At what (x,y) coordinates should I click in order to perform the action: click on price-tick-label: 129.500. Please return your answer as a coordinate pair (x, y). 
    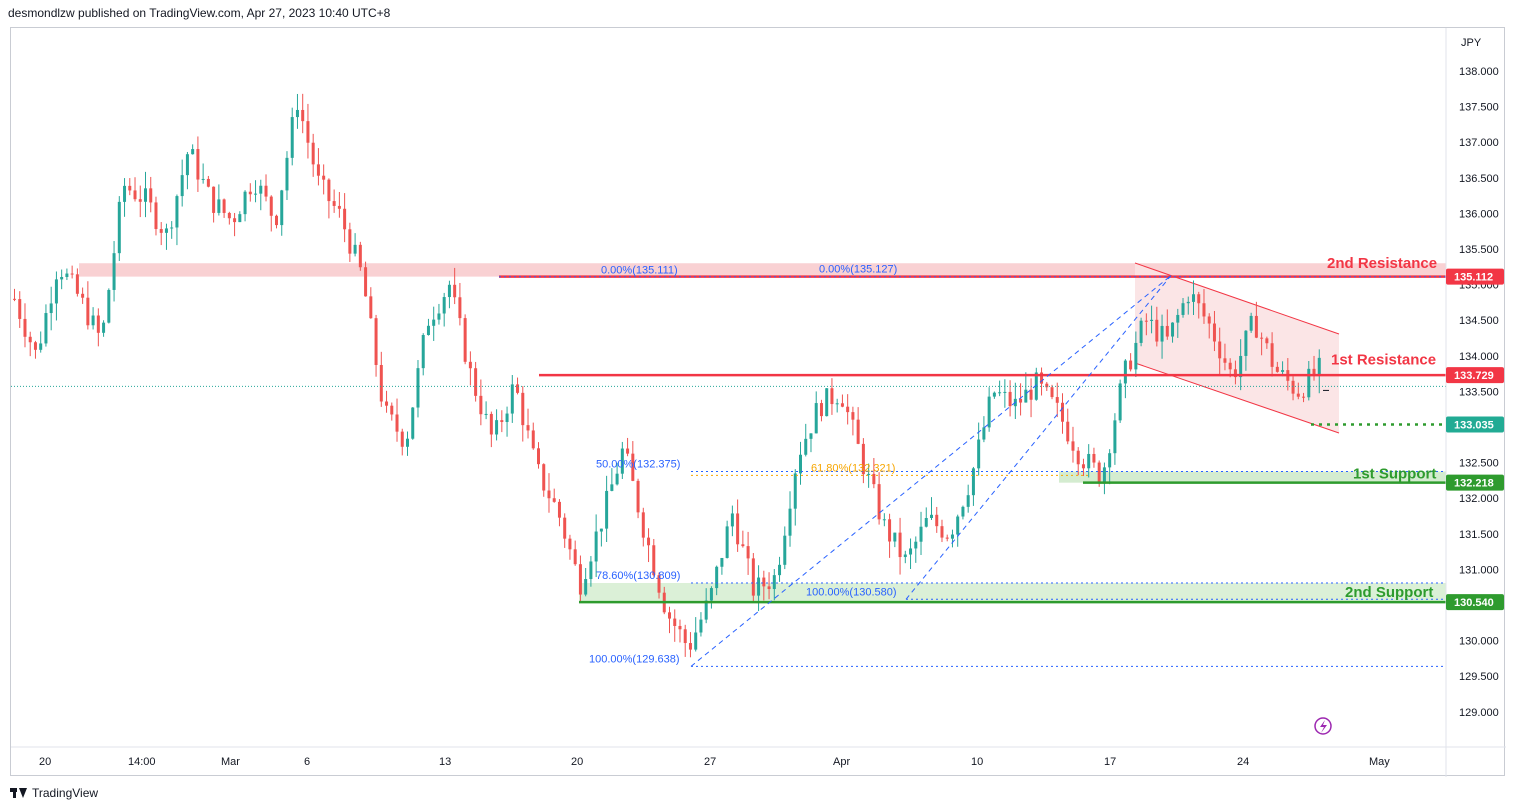
    Looking at the image, I should click on (1479, 677).